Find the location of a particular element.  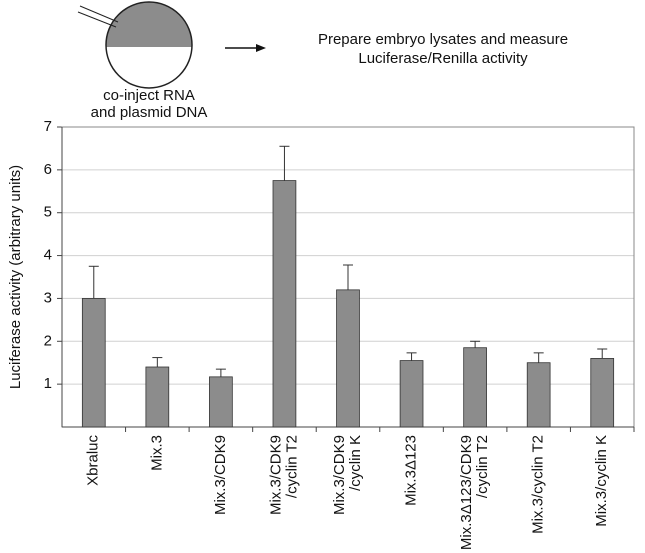

y-tick-label: 5 is located at coordinates (48, 212).